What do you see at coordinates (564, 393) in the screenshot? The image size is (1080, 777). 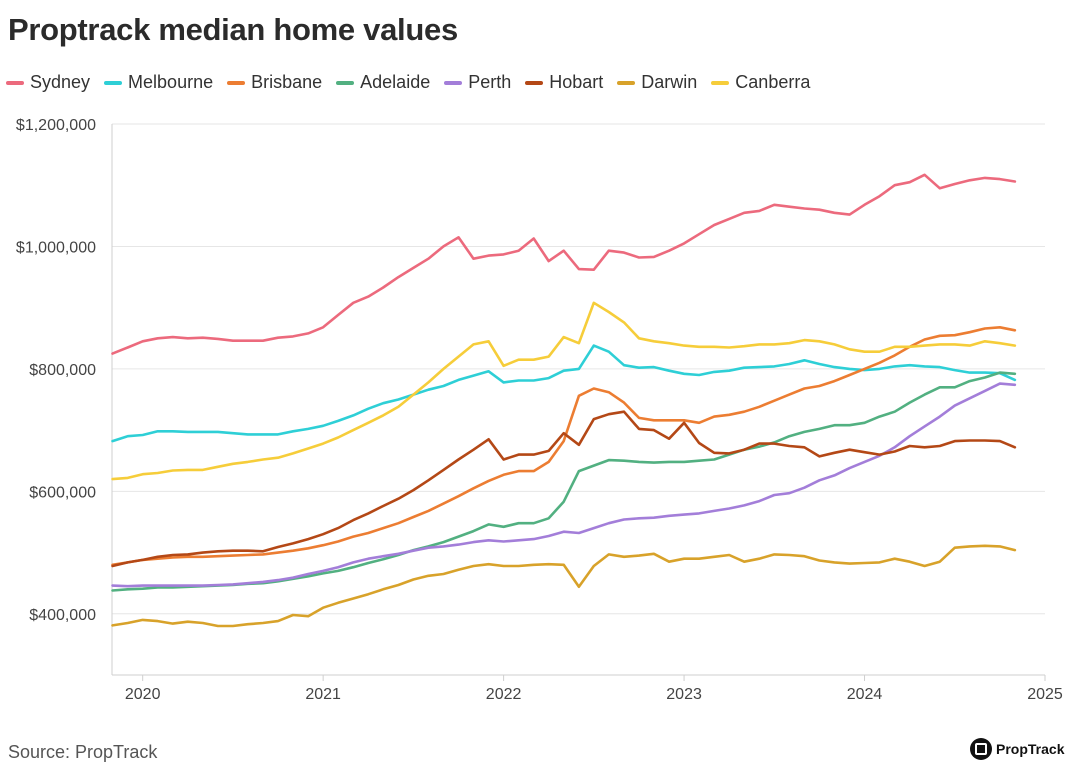 I see `series-line-melbourne` at bounding box center [564, 393].